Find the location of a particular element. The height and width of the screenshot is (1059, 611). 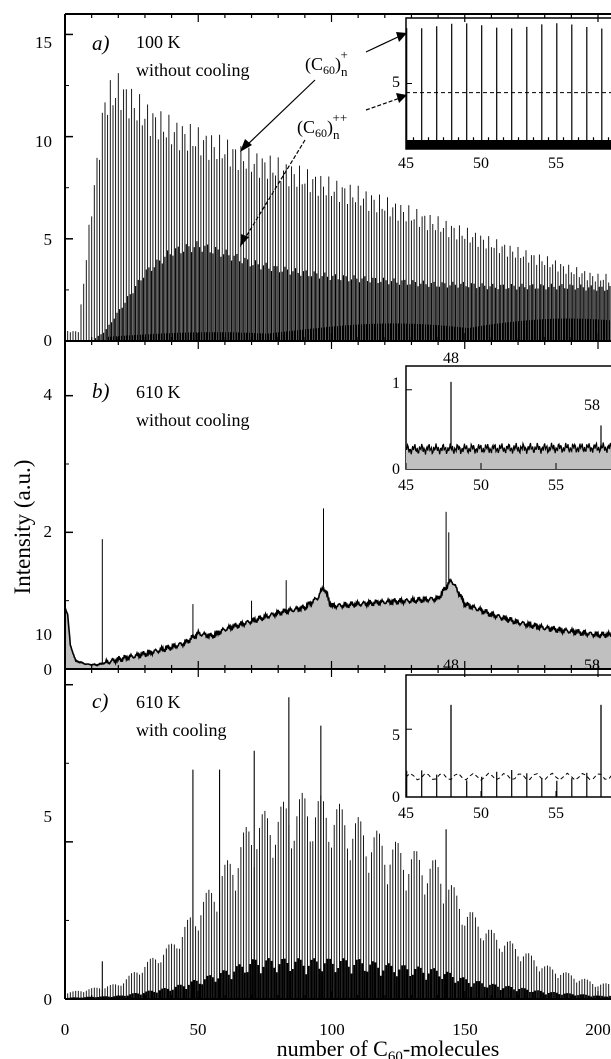

y-tick-label: 2 is located at coordinates (48, 531).